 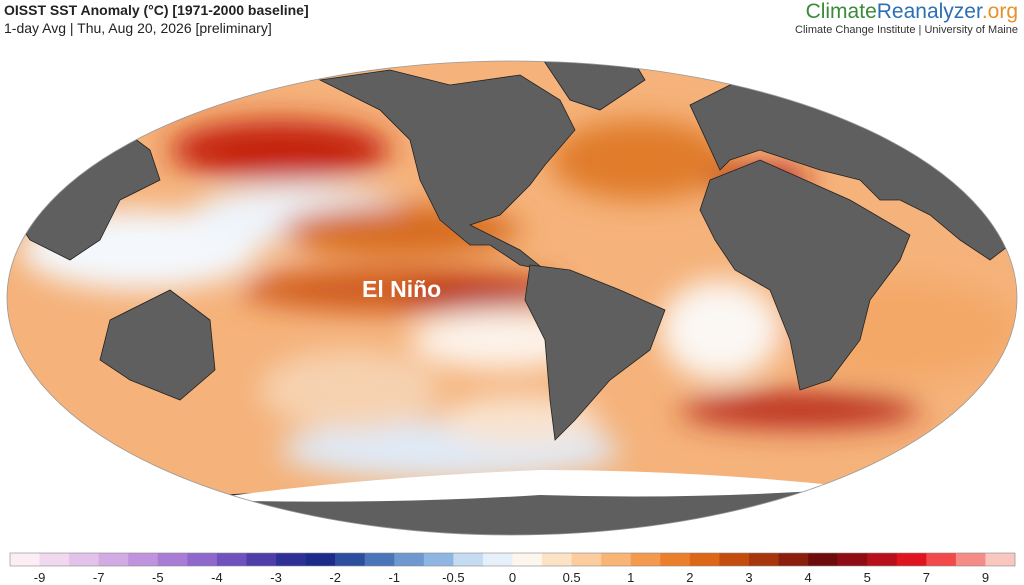 I want to click on colorbar-border, so click(x=512, y=559).